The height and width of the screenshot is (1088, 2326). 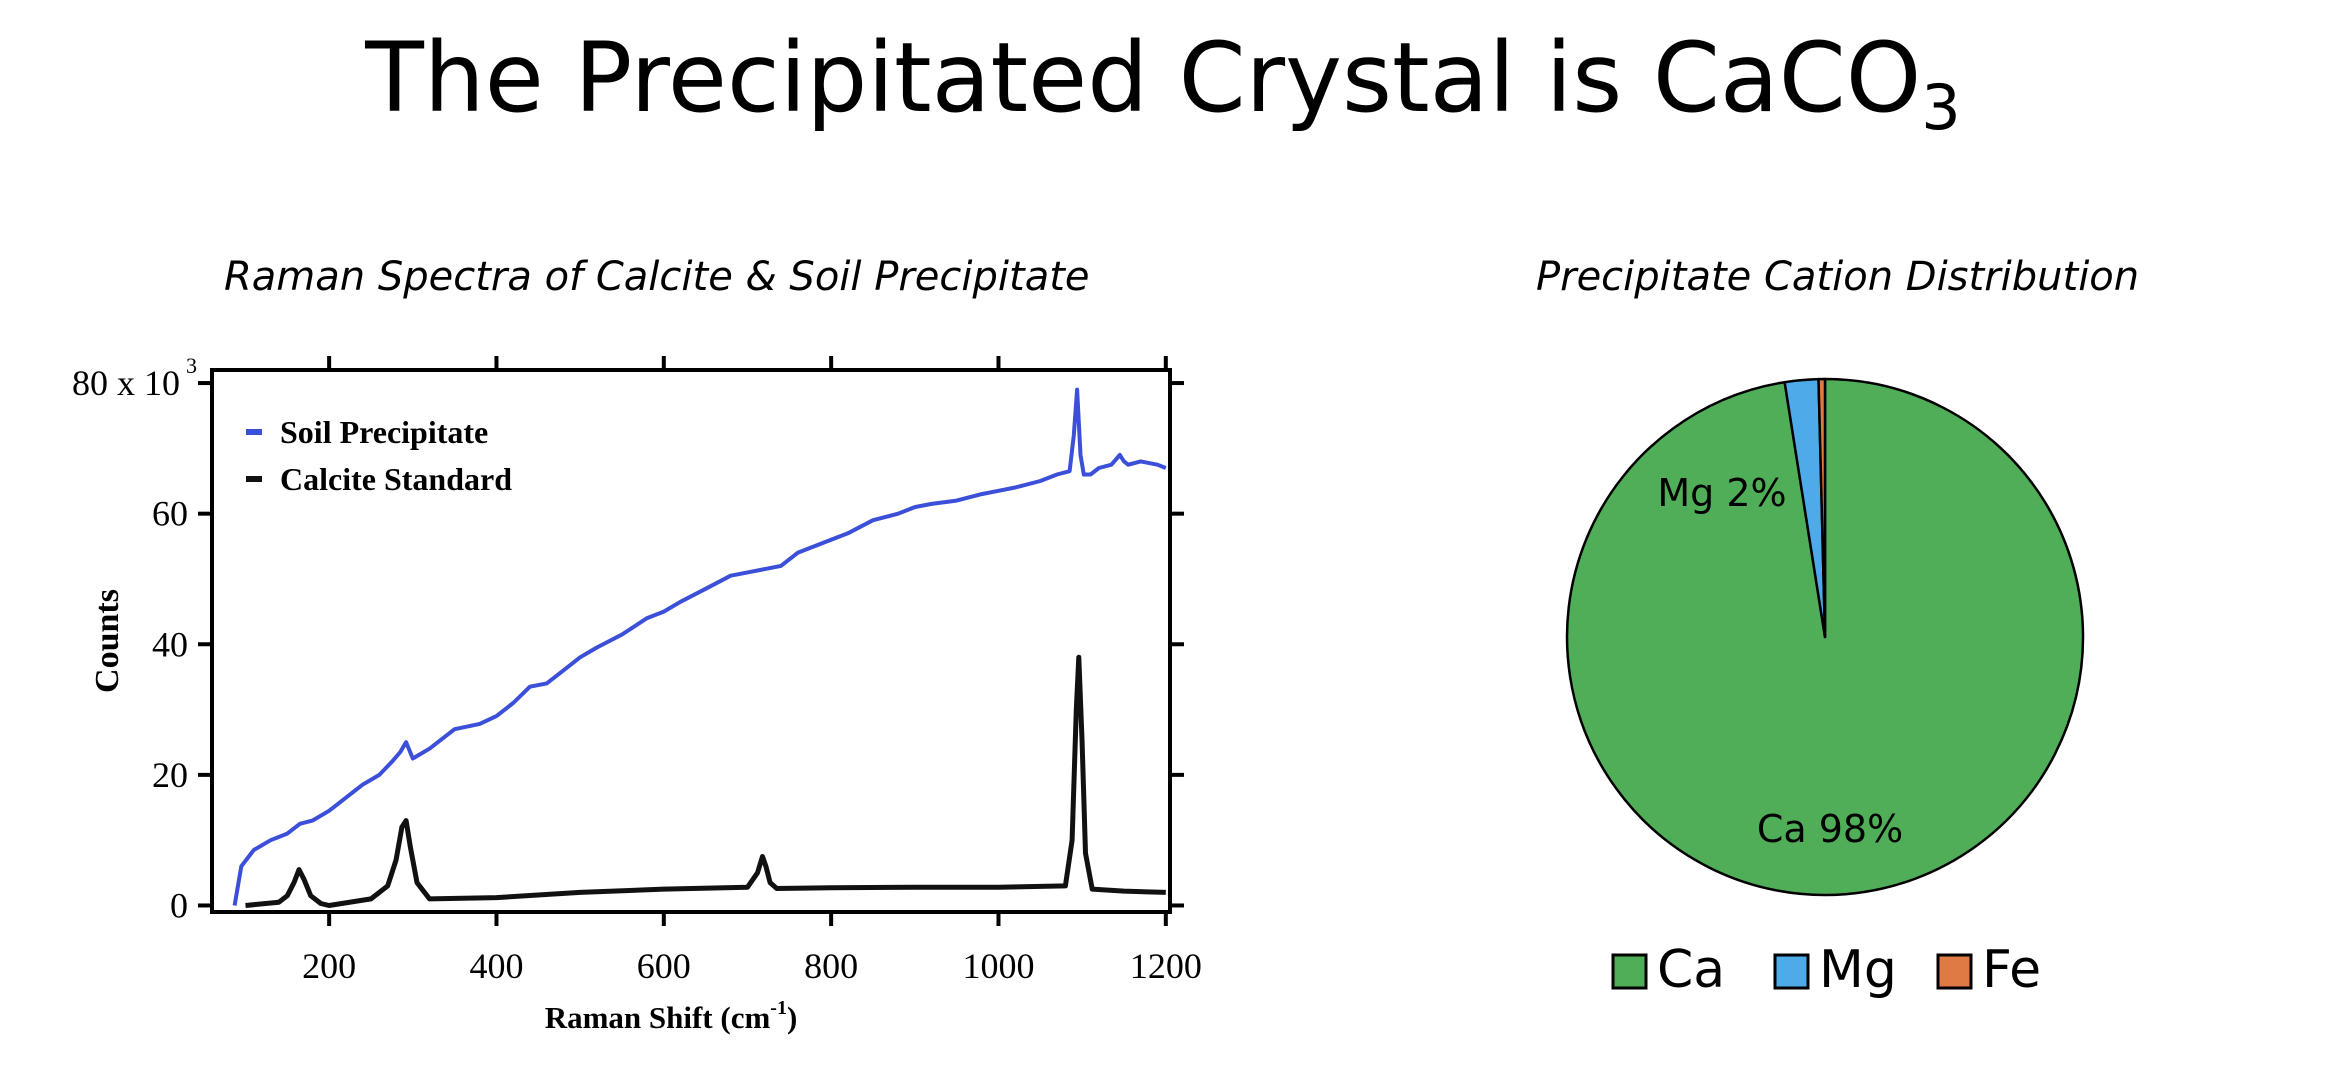 What do you see at coordinates (170, 514) in the screenshot?
I see `y-tick-label: 60` at bounding box center [170, 514].